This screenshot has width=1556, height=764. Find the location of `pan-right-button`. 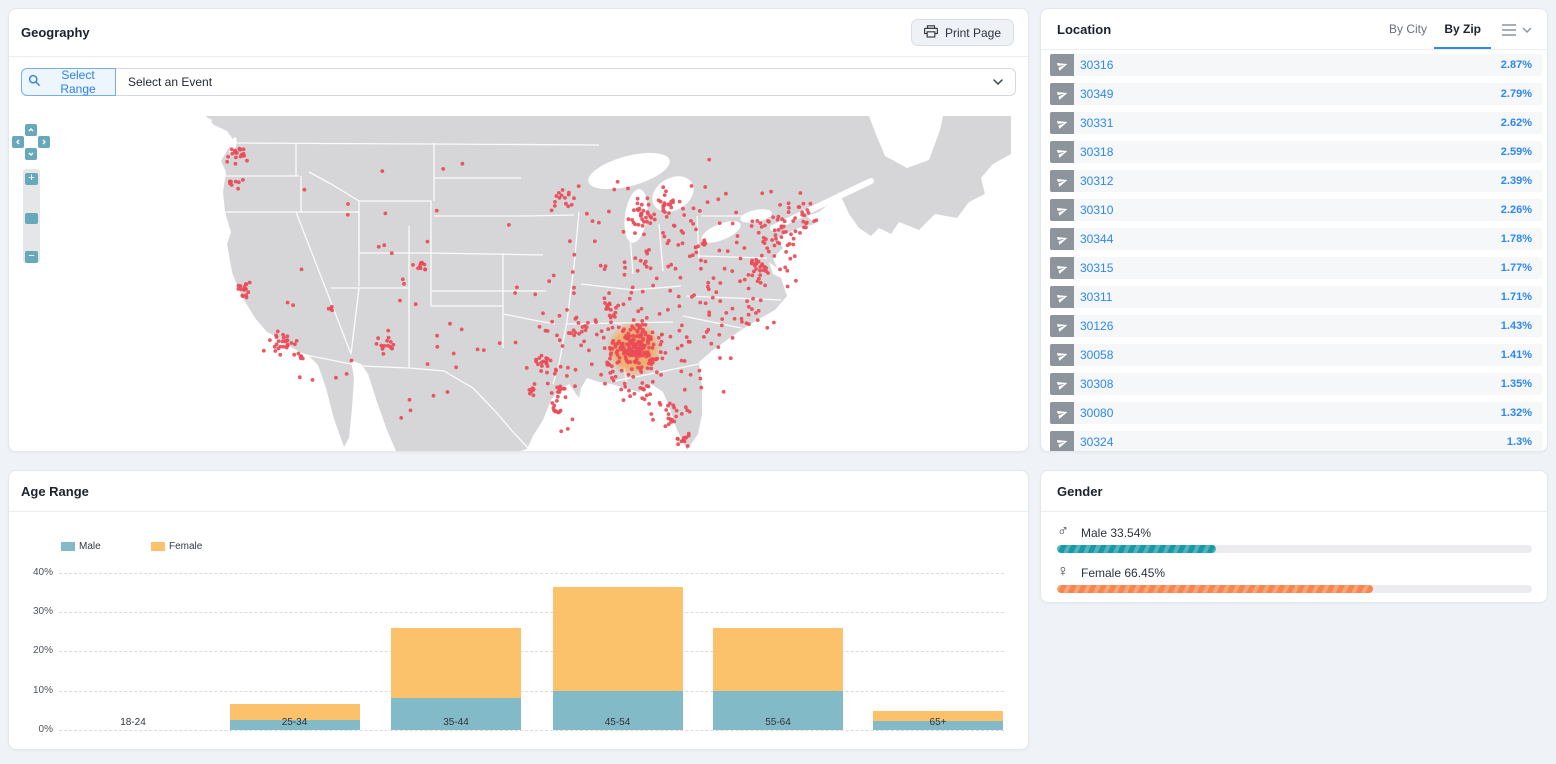

pan-right-button is located at coordinates (44, 142).